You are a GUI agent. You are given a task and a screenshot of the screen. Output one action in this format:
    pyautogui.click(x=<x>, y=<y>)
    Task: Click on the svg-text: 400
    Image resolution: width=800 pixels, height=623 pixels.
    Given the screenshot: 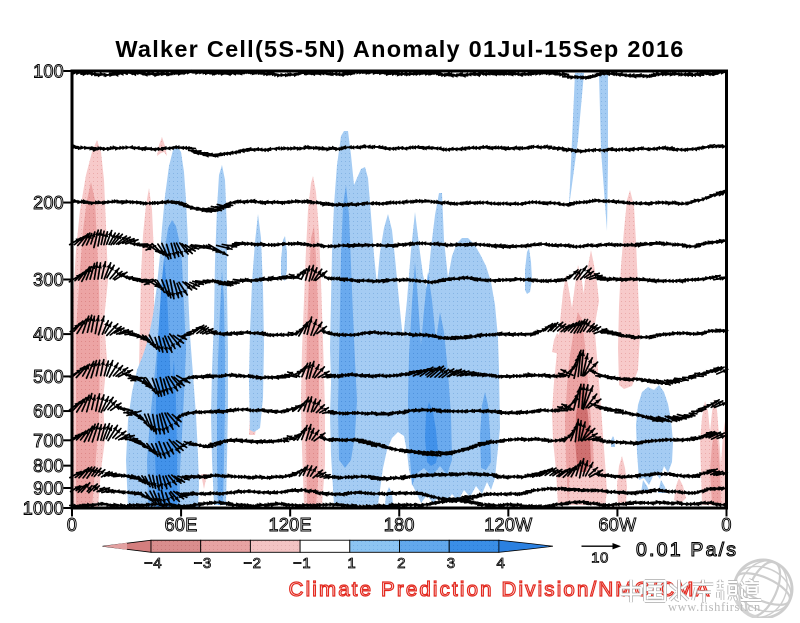 What is the action you would take?
    pyautogui.click(x=48, y=335)
    